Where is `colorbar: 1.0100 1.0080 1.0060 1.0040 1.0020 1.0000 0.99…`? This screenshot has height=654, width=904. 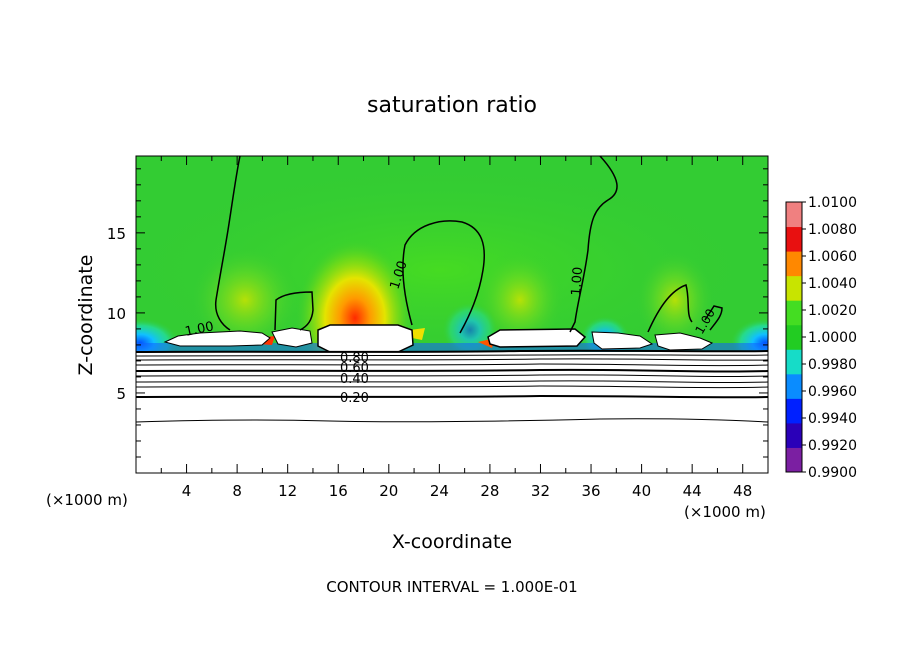
colorbar: 1.0100 1.0080 1.0060 1.0040 1.0020 1.0000 0.99… is located at coordinates (821, 338).